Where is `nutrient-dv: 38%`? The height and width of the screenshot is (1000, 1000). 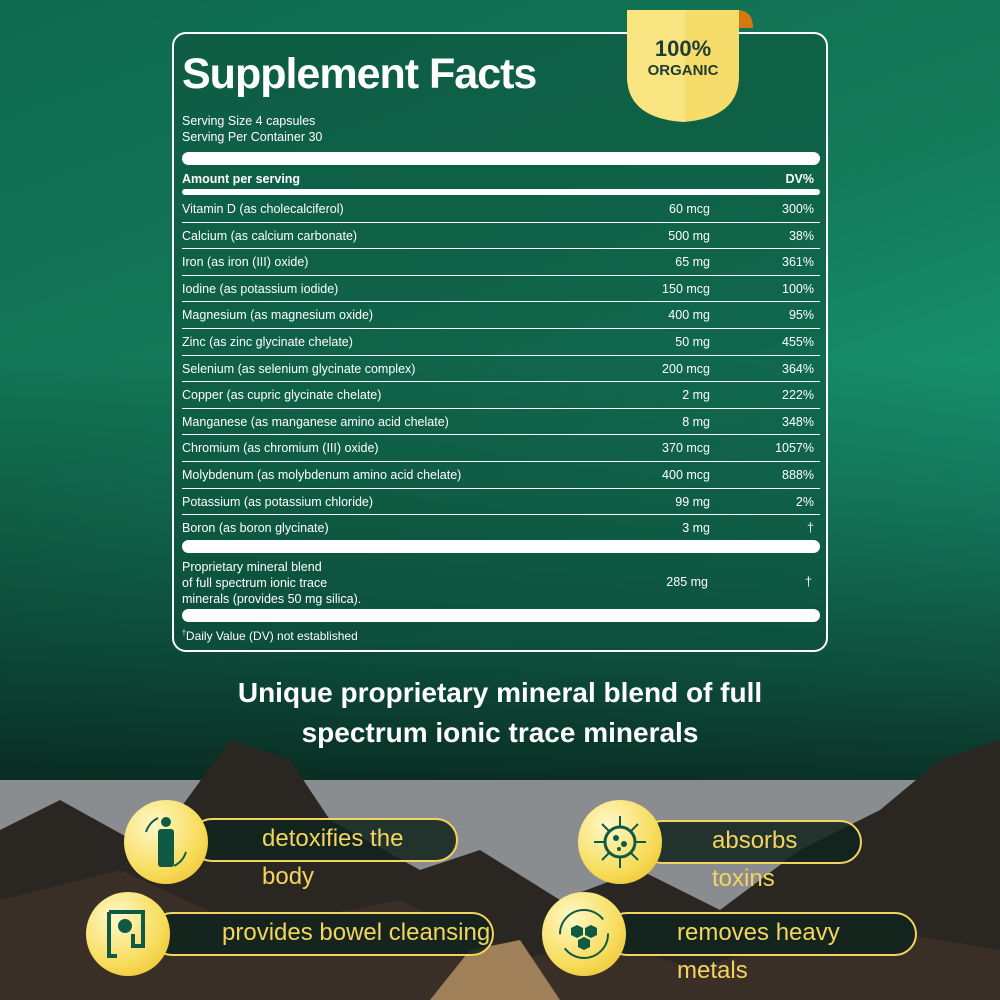
nutrient-dv: 38% is located at coordinates (801, 235).